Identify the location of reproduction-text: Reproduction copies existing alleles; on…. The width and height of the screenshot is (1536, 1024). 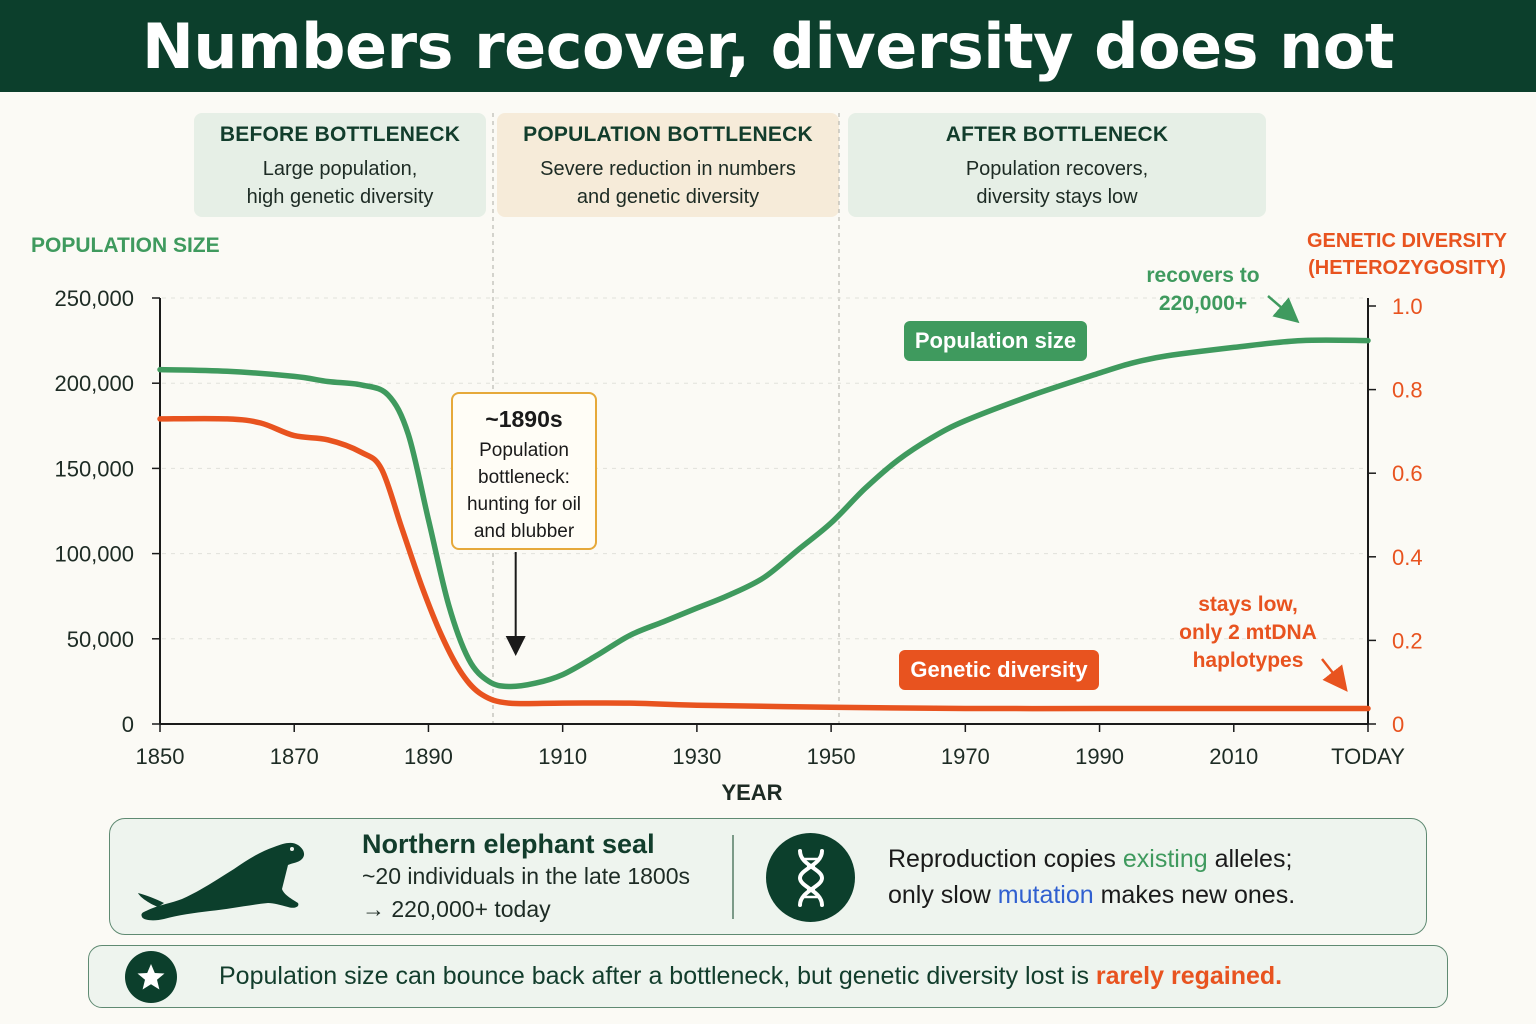
(1091, 877).